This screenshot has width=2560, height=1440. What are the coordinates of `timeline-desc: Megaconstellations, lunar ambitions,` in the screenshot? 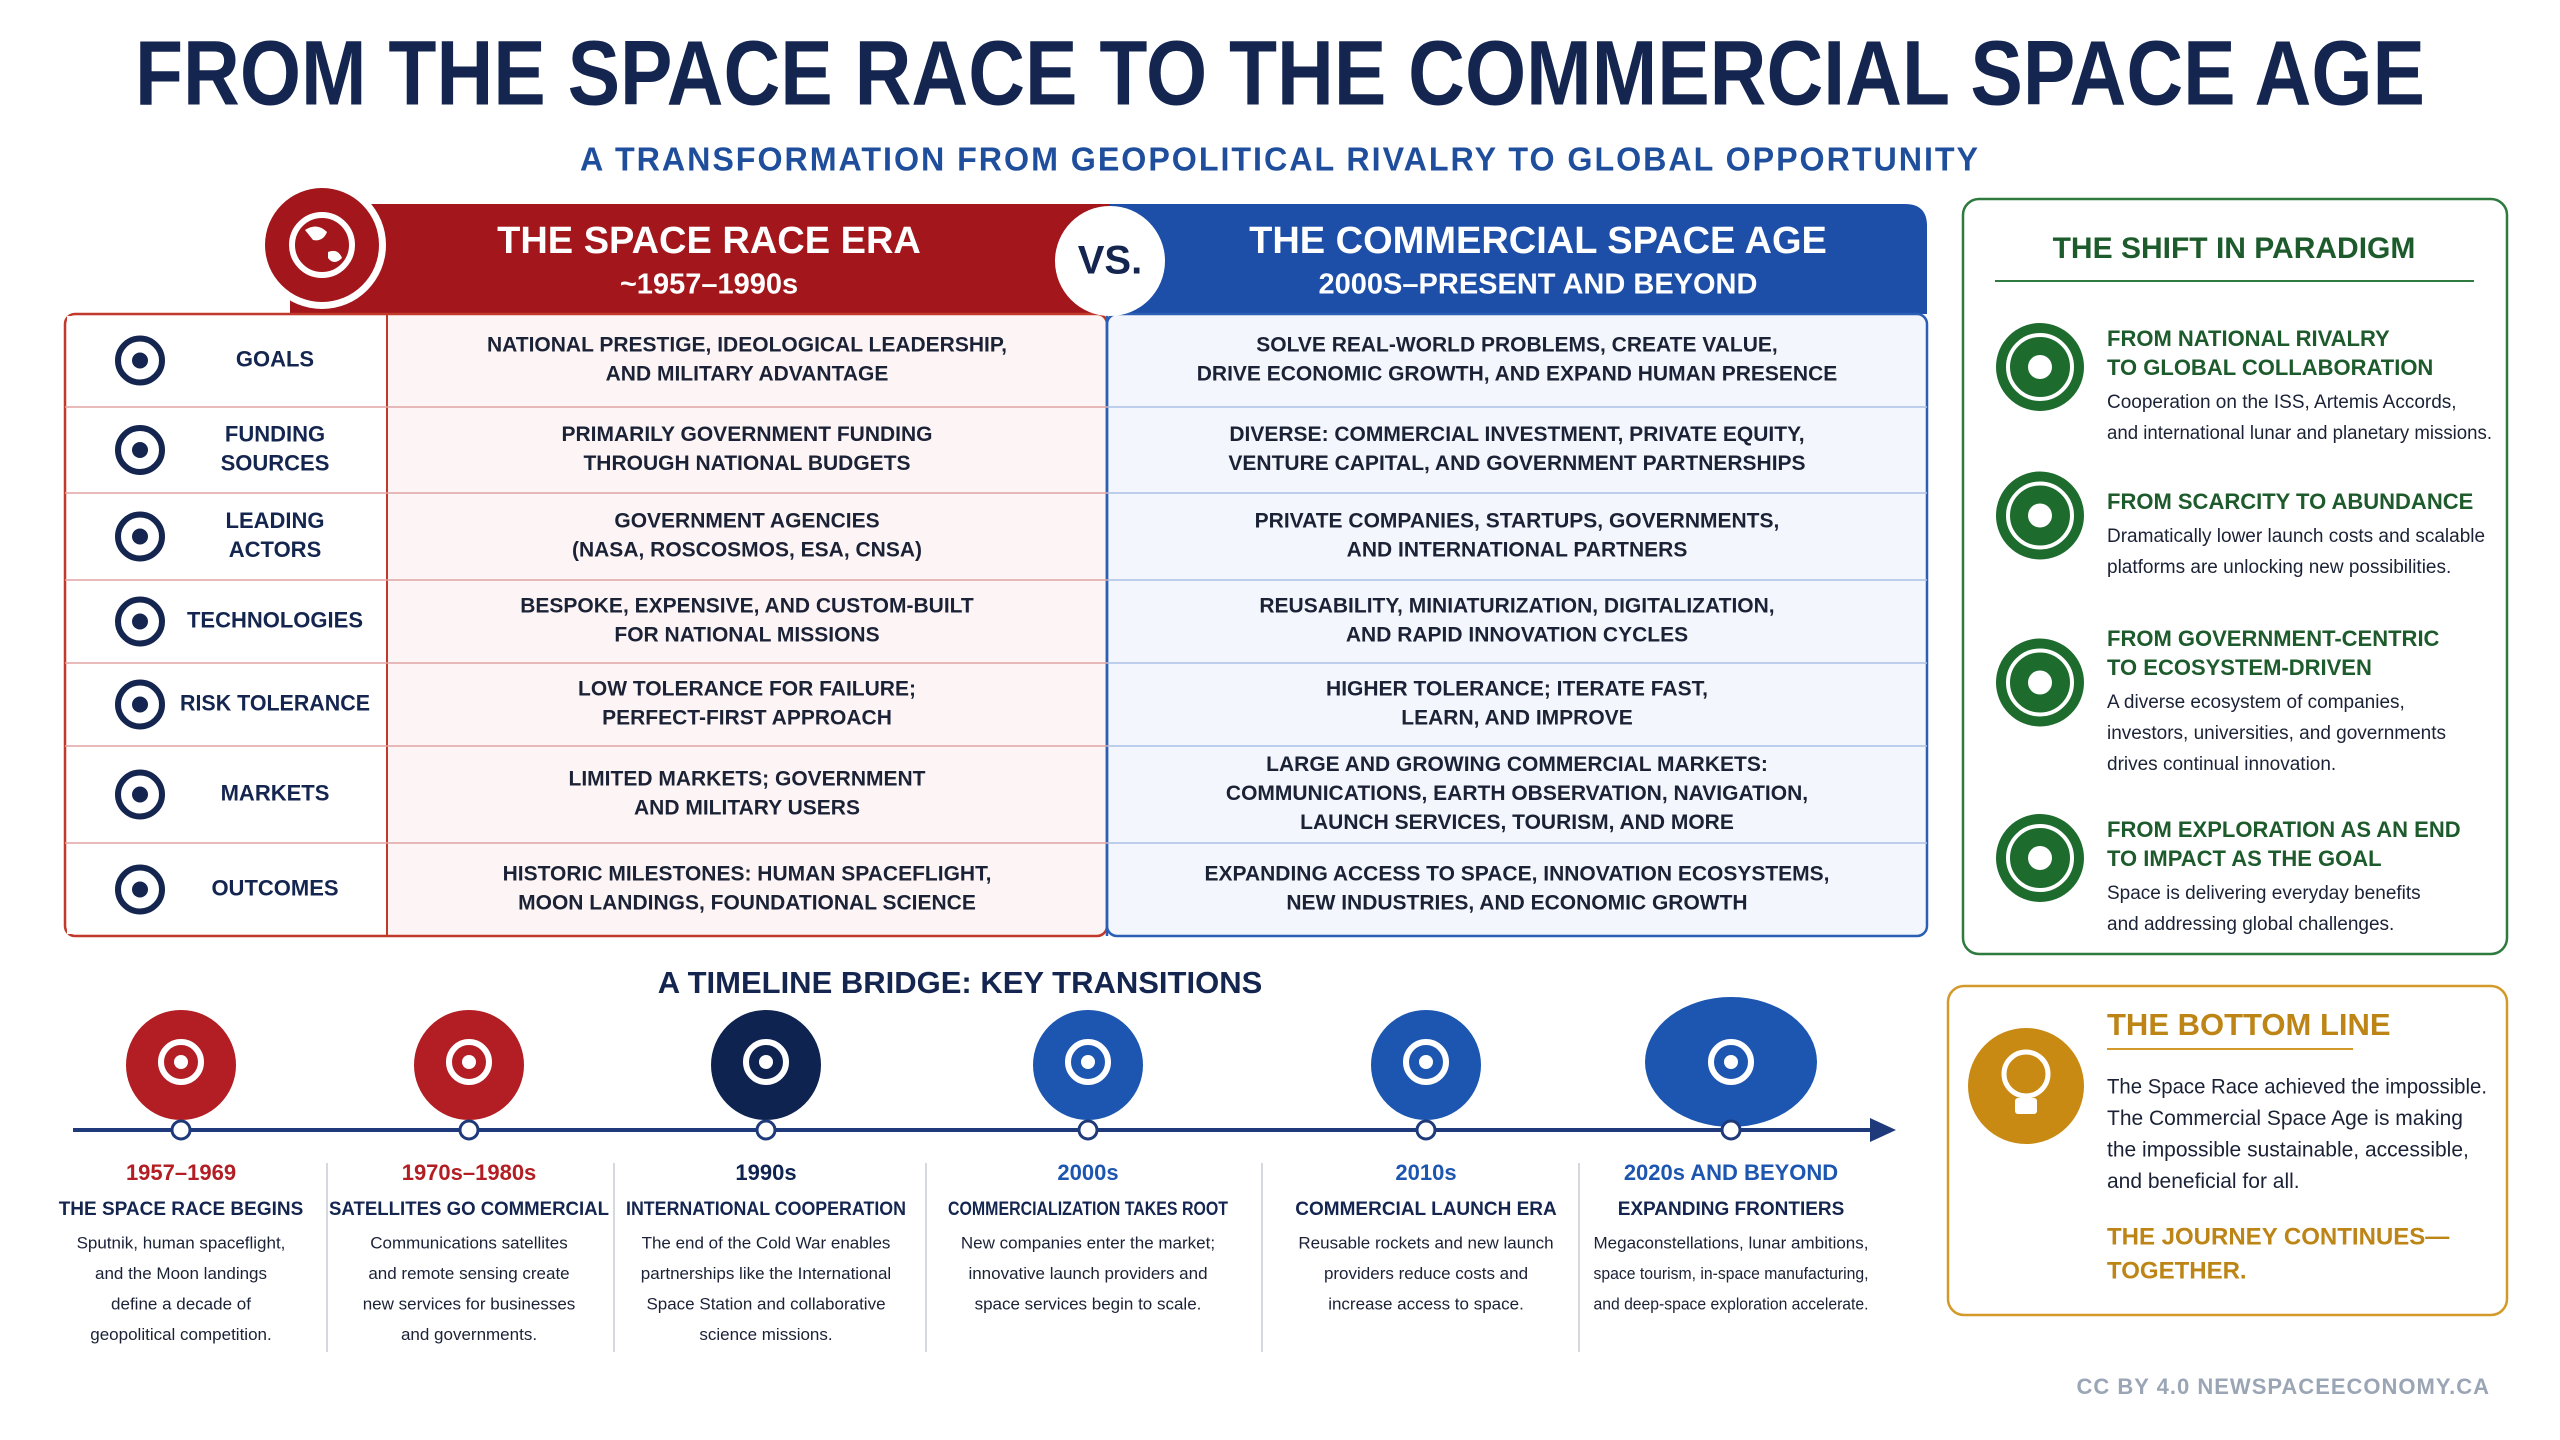 It's located at (1731, 1242).